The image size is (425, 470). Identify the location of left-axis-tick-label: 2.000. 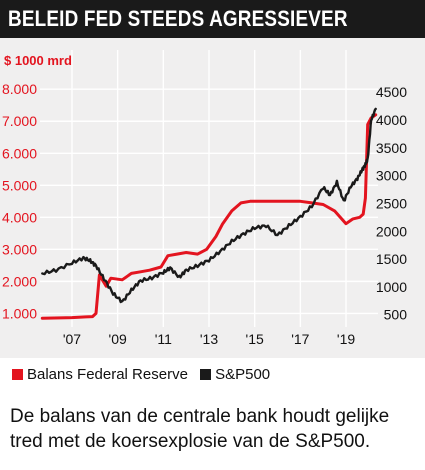
(19, 281).